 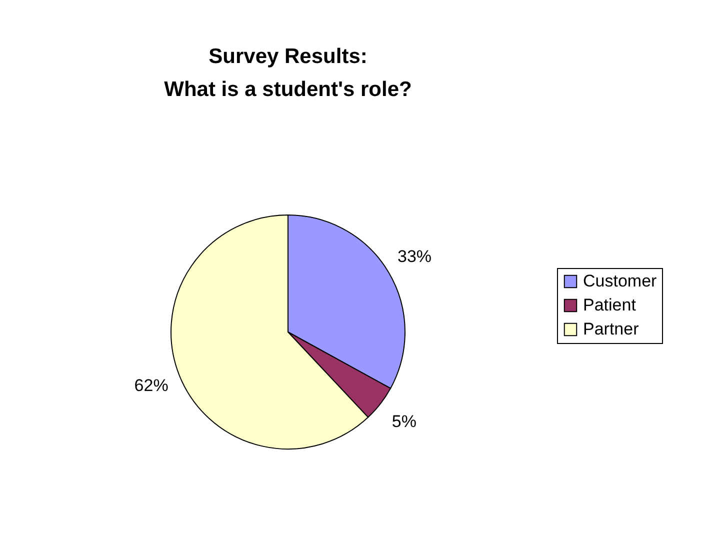 What do you see at coordinates (415, 256) in the screenshot?
I see `data-label: 33%` at bounding box center [415, 256].